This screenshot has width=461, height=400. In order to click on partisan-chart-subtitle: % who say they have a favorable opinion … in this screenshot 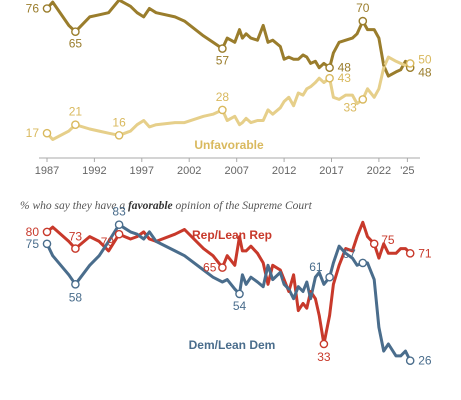, I will do `click(166, 206)`.